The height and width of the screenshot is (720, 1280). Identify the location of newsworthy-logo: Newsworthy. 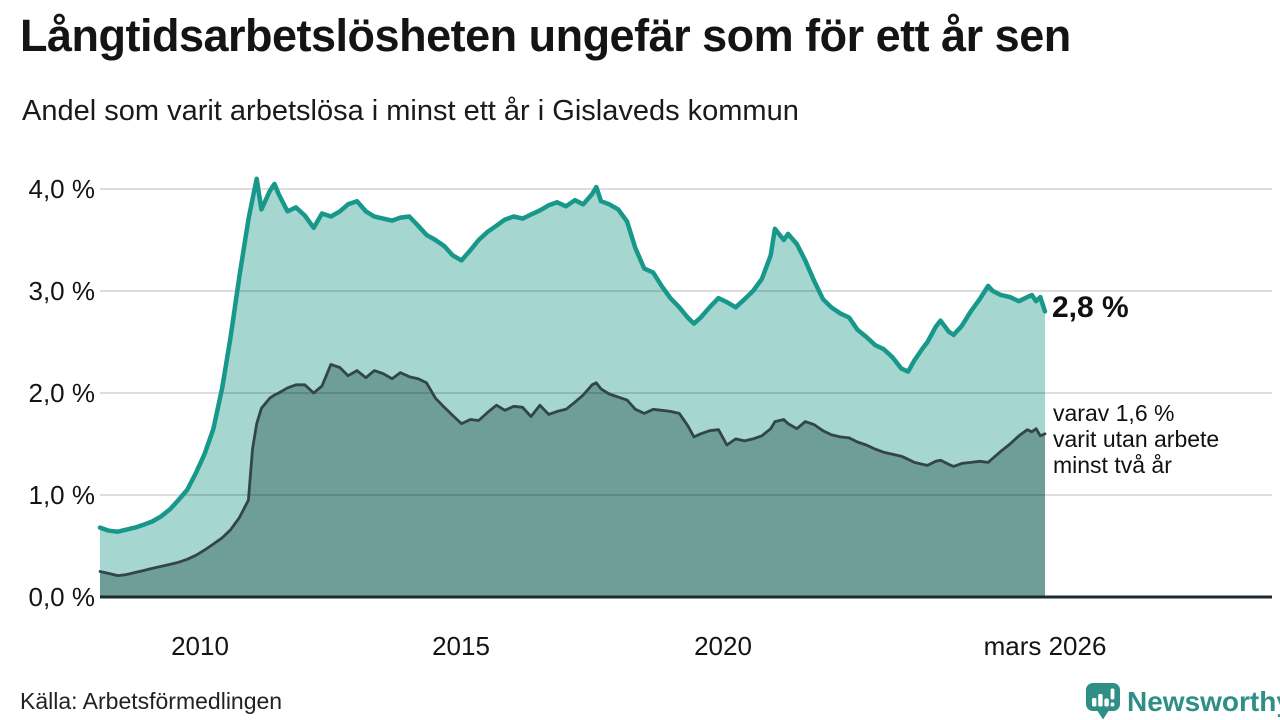
(1183, 701).